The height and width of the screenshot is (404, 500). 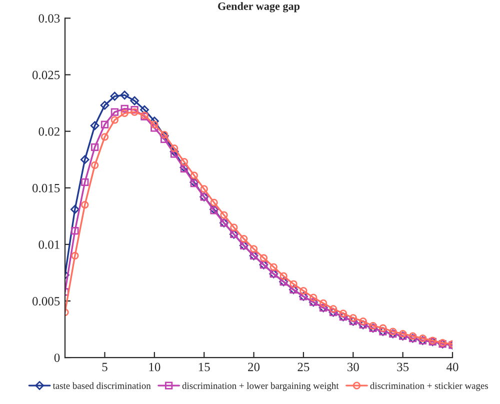 I want to click on chart-title: Gender wage gap, so click(x=259, y=7).